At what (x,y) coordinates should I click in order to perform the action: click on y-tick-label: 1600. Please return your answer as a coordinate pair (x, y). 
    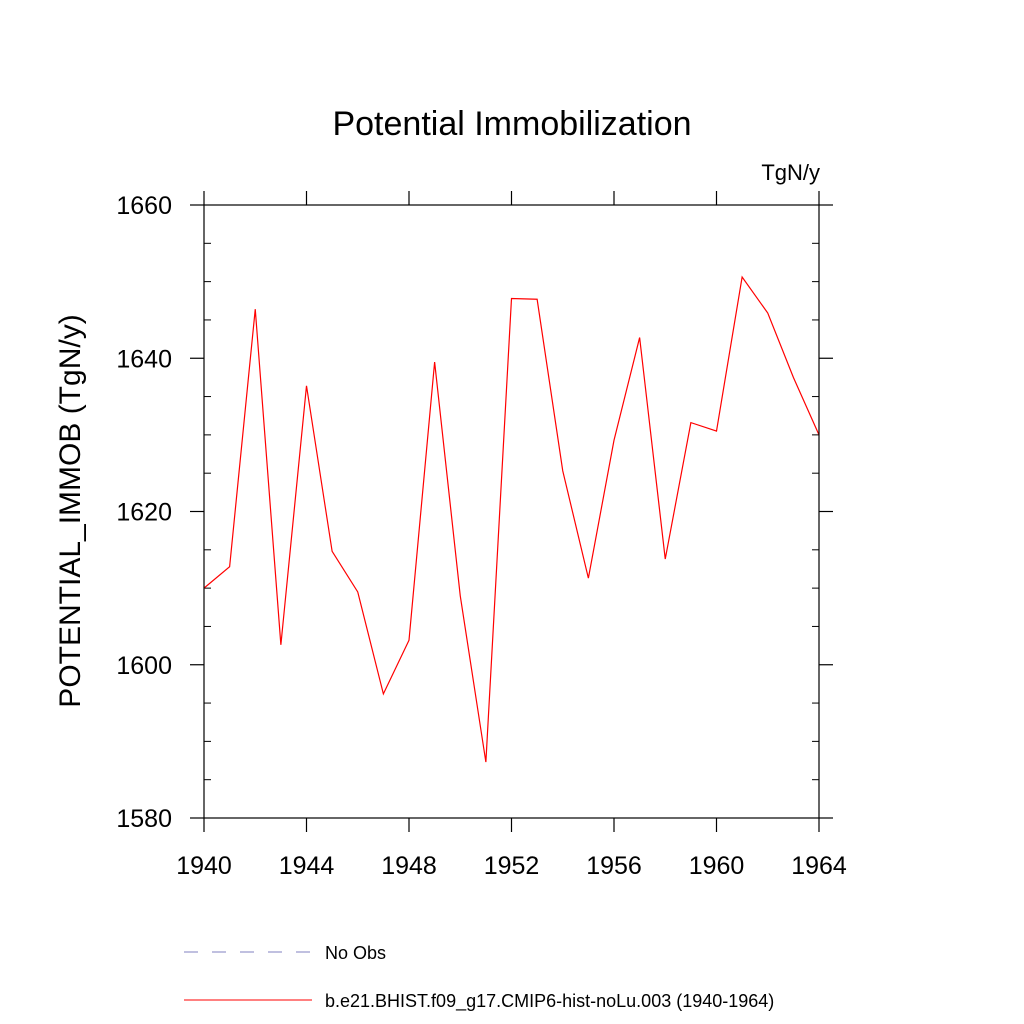
    Looking at the image, I should click on (144, 666).